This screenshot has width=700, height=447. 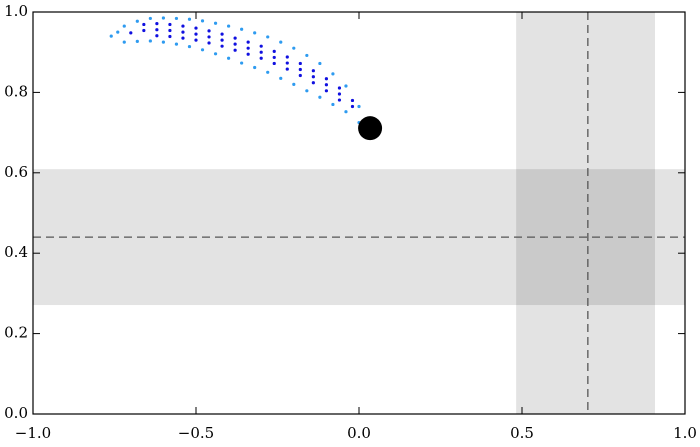 I want to click on x-tick-label: −1.0, so click(x=33, y=433).